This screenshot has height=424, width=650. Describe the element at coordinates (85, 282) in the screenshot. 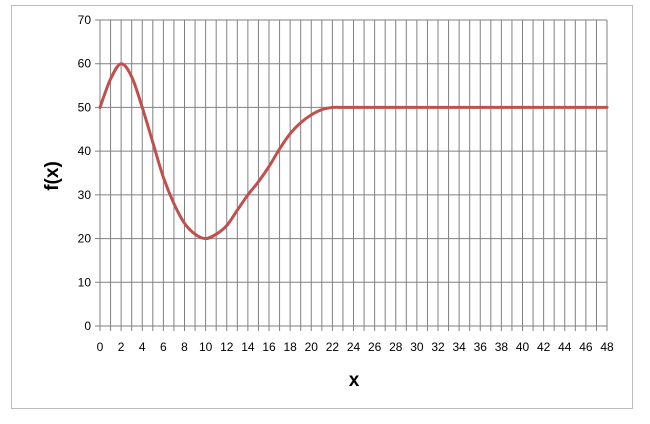

I see `y-tick-label: 10` at that location.